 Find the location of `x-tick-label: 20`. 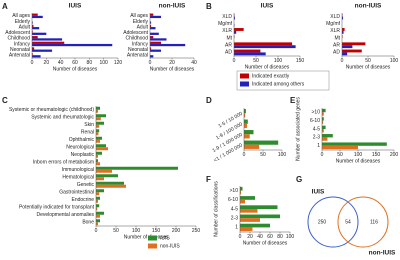

x-tick-label: 20 is located at coordinates (250, 237).